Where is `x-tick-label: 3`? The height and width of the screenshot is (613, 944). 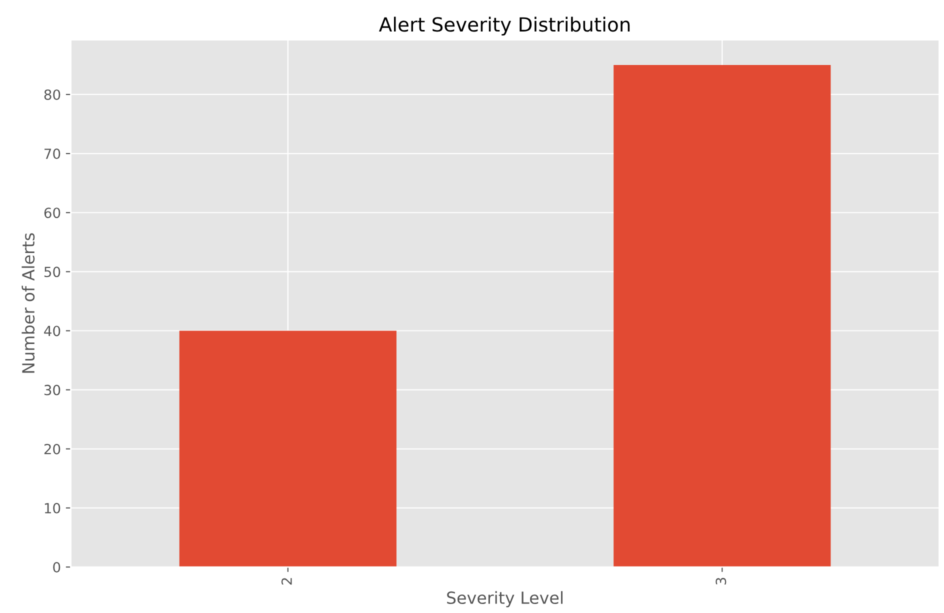
x-tick-label: 3 is located at coordinates (721, 581).